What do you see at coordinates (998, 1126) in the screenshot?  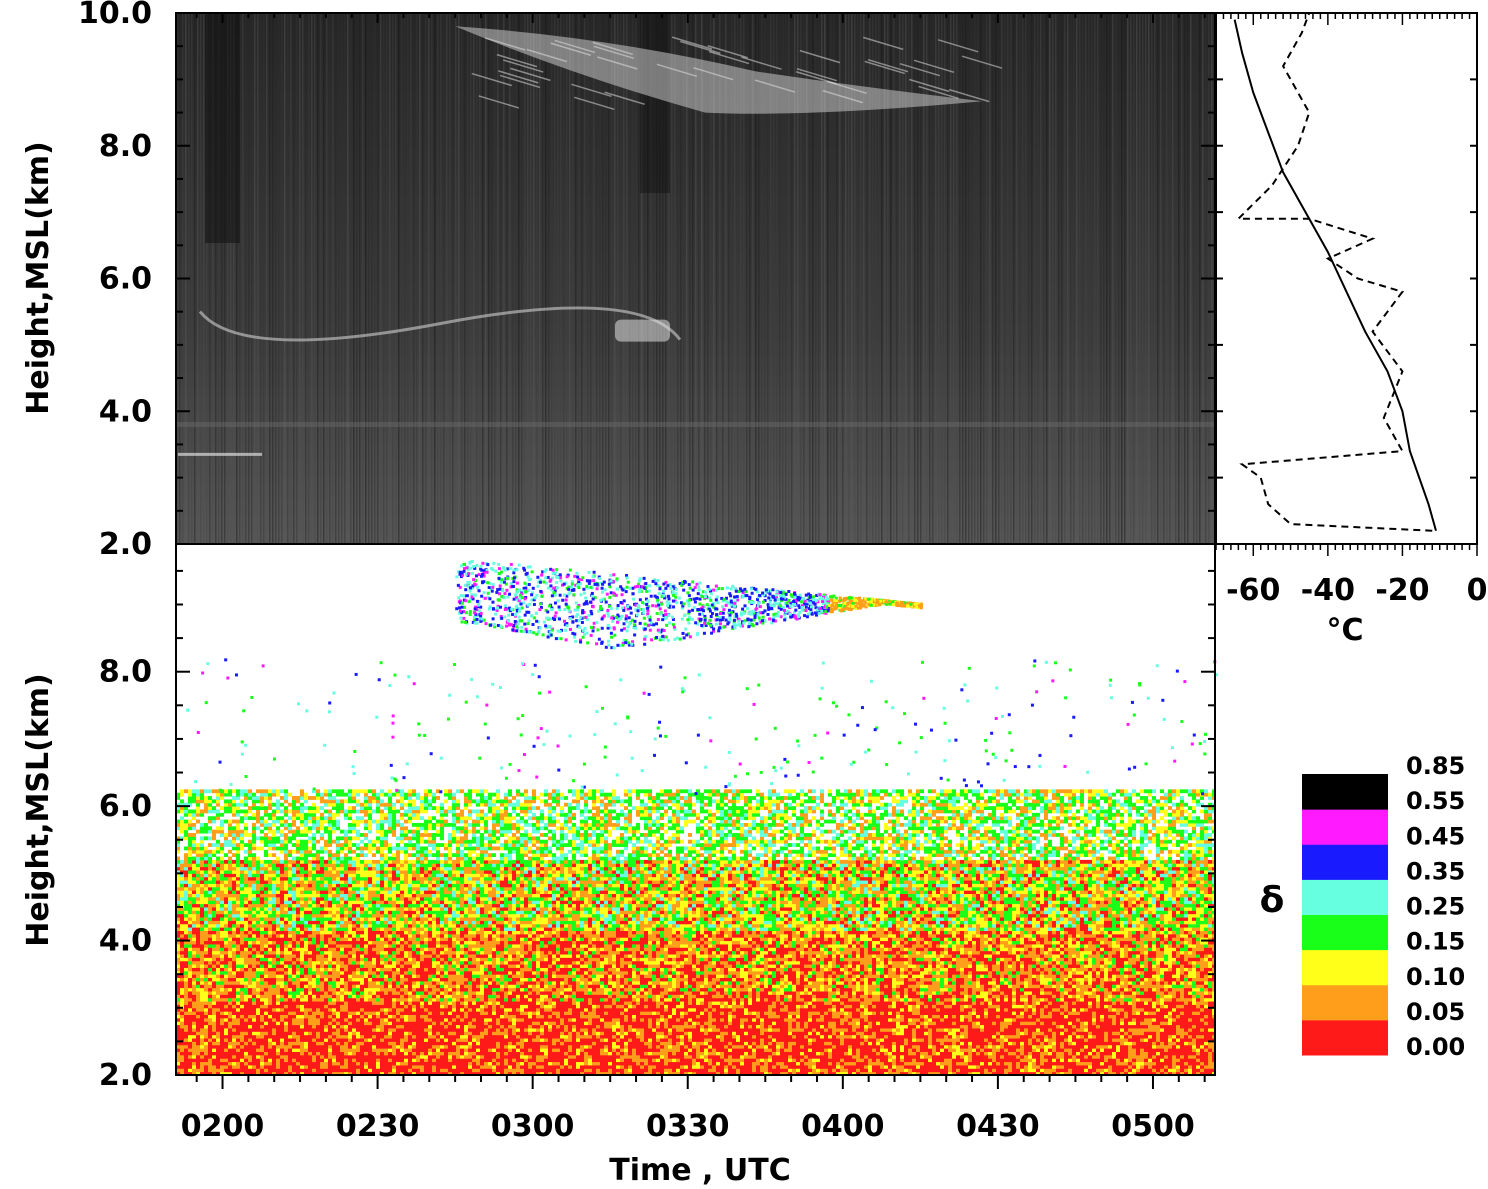 I see `x-tick-label: 0430` at bounding box center [998, 1126].